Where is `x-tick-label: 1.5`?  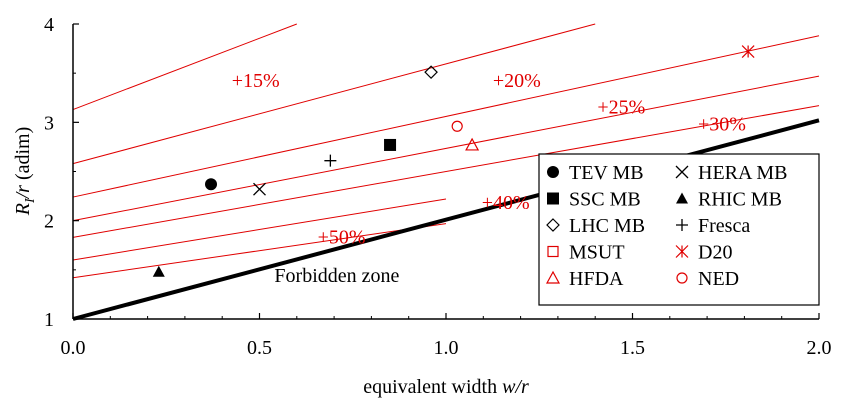 x-tick-label: 1.5 is located at coordinates (632, 348).